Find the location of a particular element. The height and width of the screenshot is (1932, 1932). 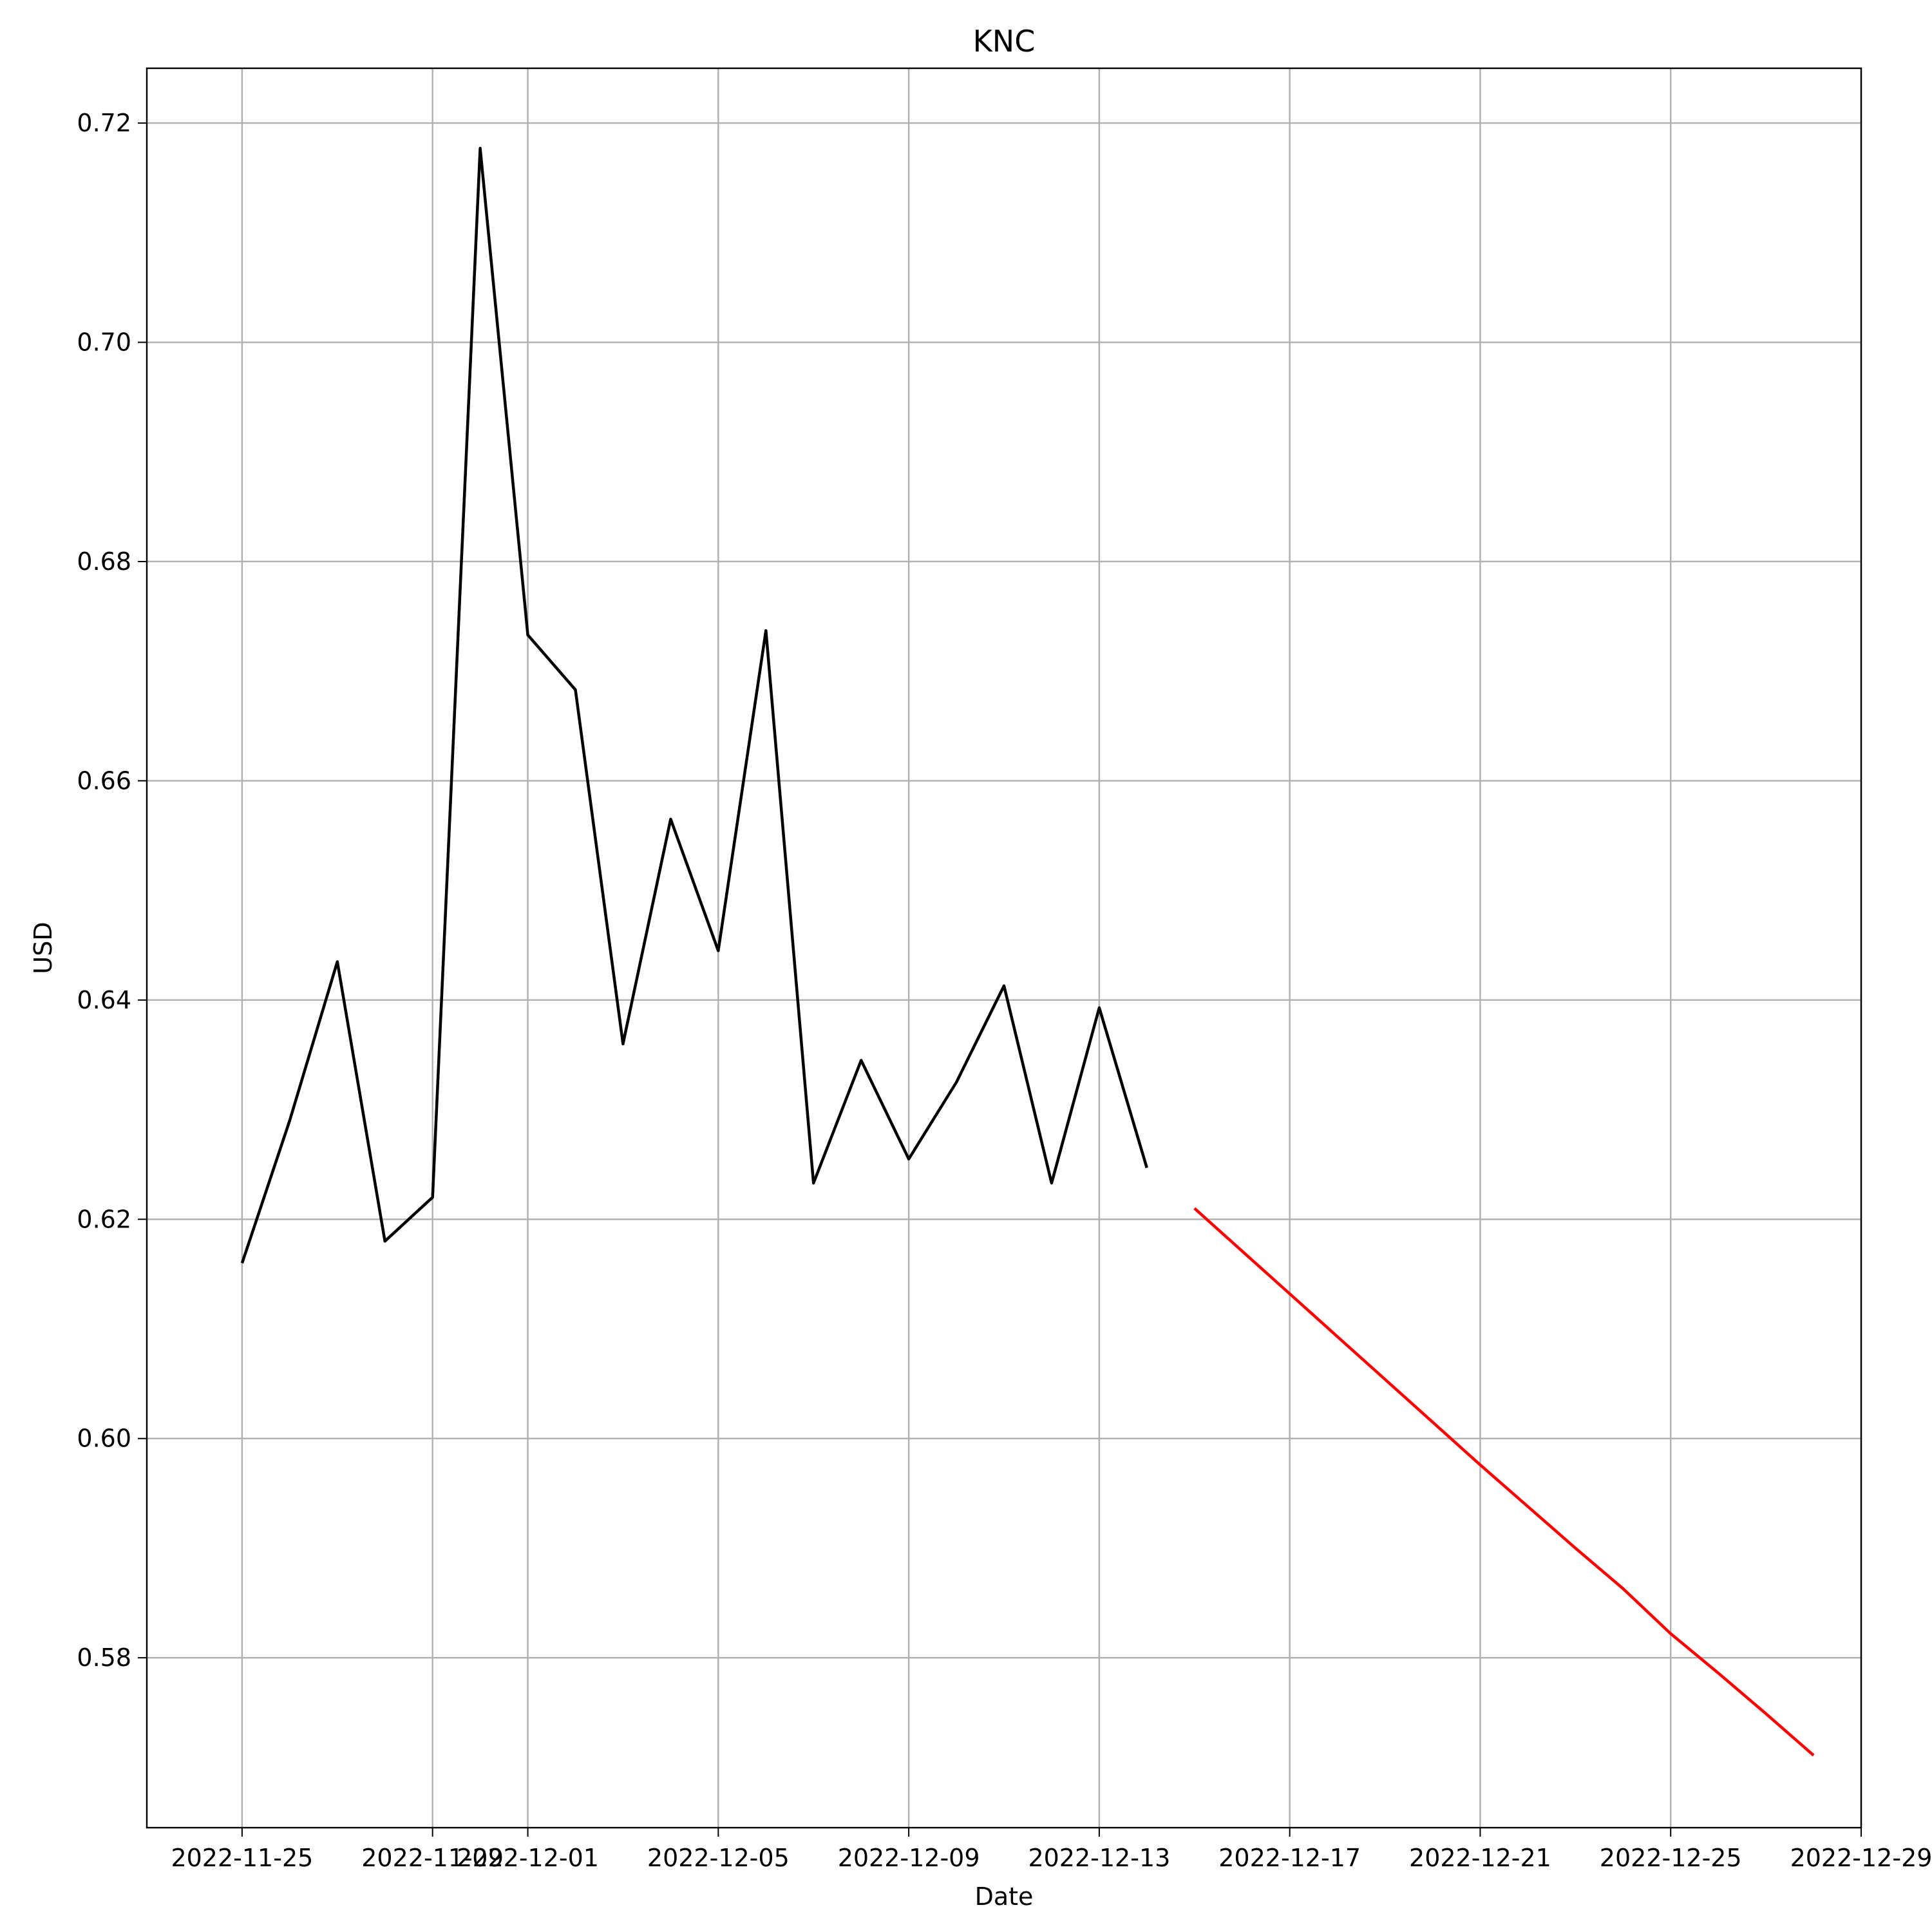

x-tick-label: 2022-12-21 is located at coordinates (1480, 1858).